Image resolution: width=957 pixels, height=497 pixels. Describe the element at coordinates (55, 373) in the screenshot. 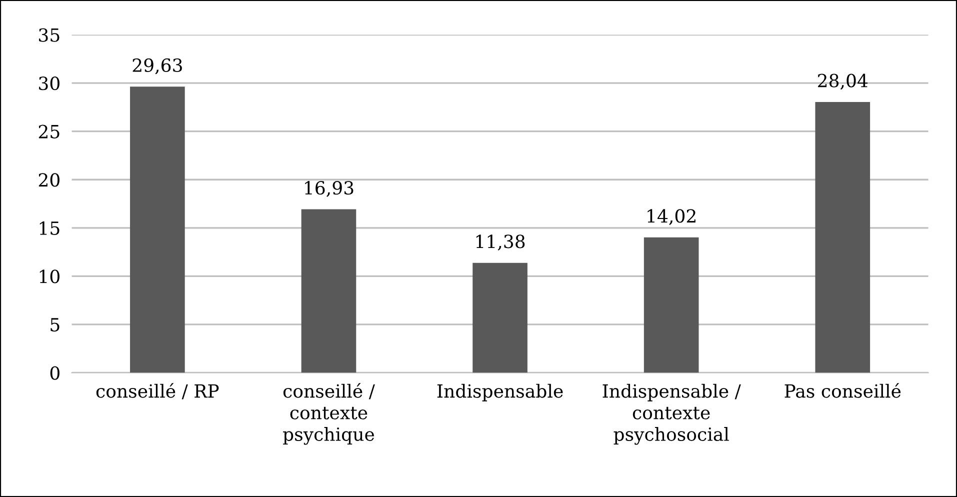

I see `y-tick-label: 0` at that location.